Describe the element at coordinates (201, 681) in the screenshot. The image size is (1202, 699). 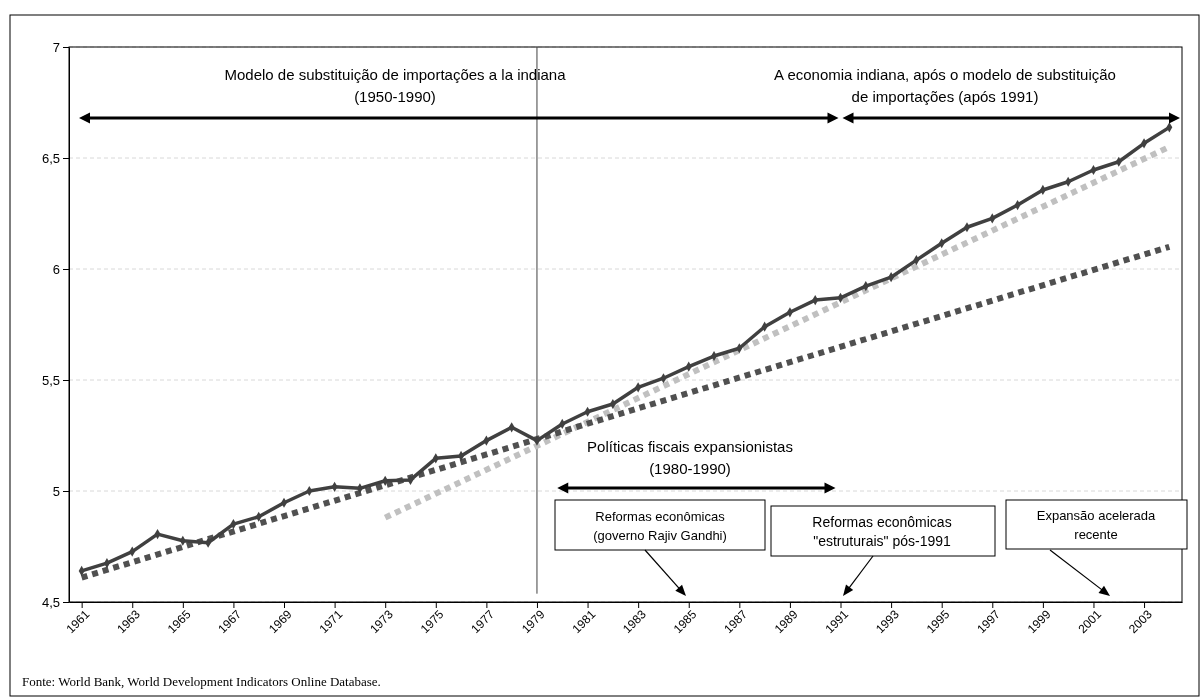
I see `source-note: Fonte: World Bank, World Development Indicators Online Database.` at that location.